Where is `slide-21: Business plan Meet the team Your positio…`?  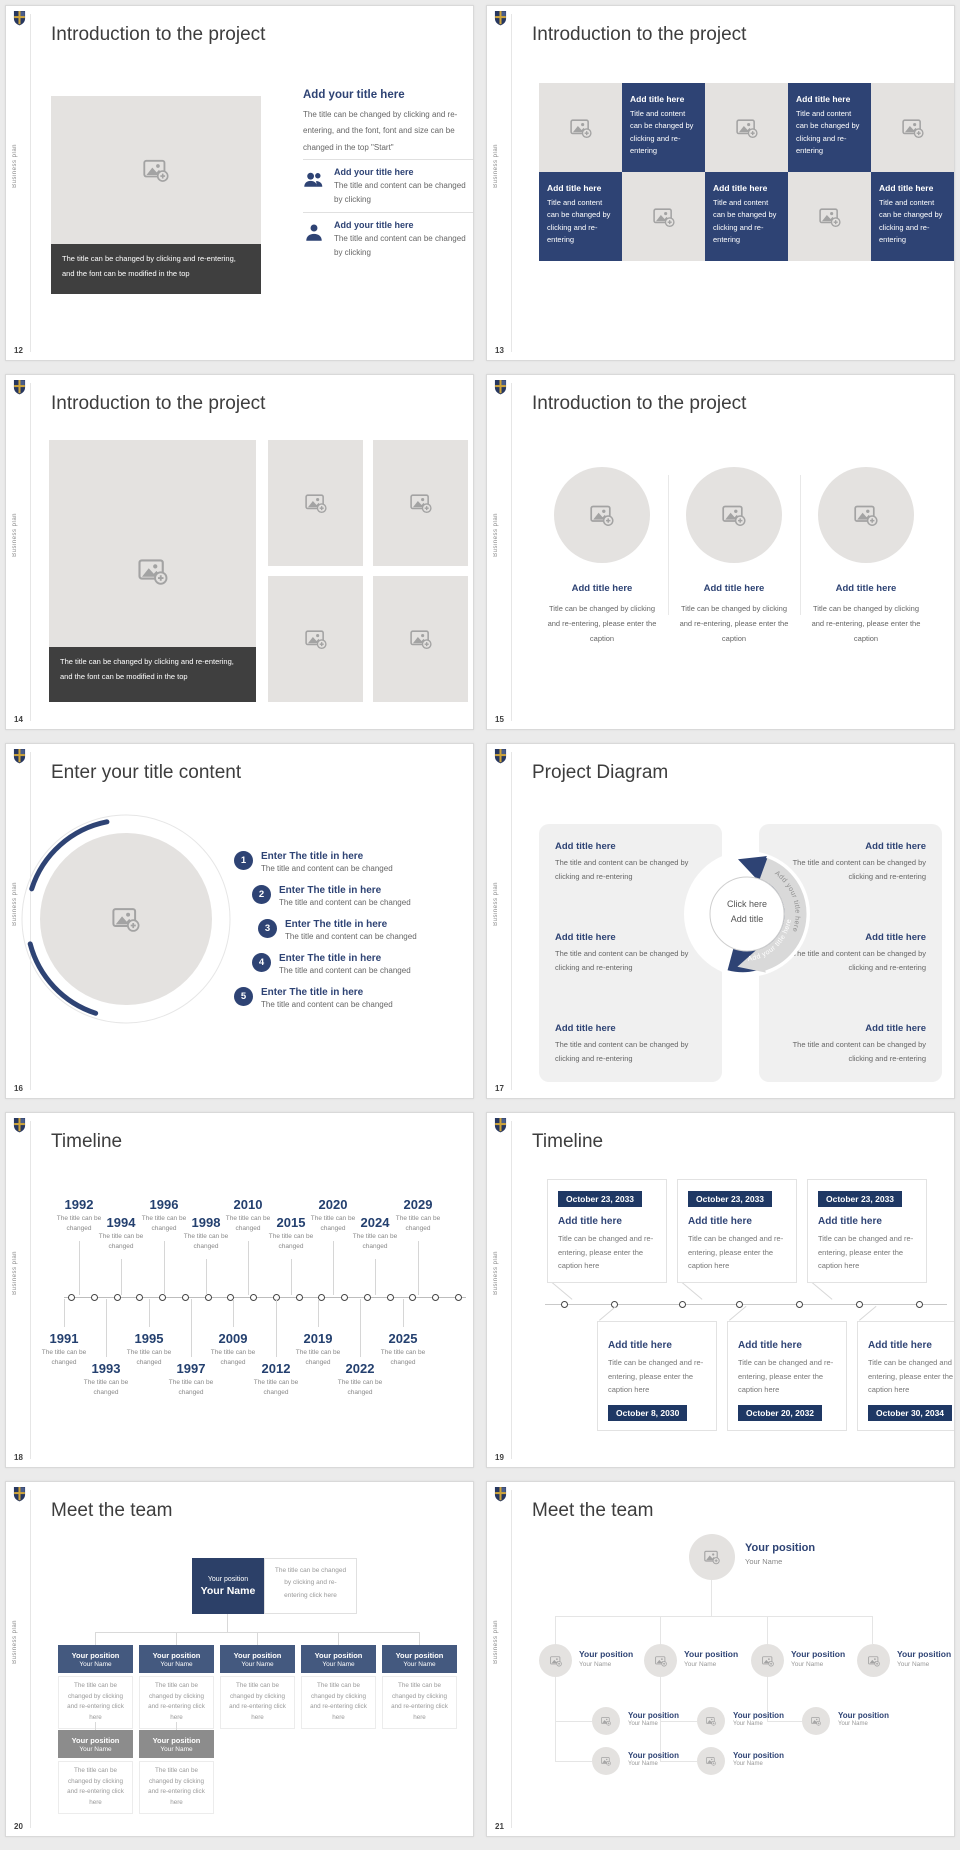 slide-21: Business plan Meet the team Your positio… is located at coordinates (720, 1659).